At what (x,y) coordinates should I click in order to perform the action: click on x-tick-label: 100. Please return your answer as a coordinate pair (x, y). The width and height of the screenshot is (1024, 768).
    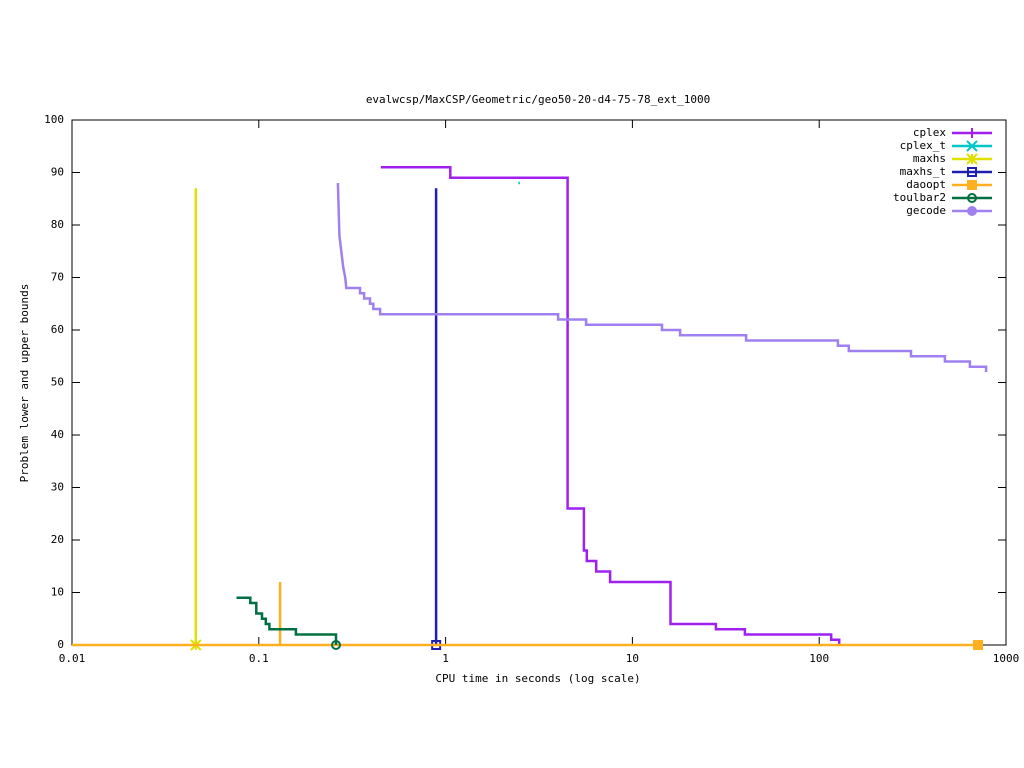
    Looking at the image, I should click on (819, 658).